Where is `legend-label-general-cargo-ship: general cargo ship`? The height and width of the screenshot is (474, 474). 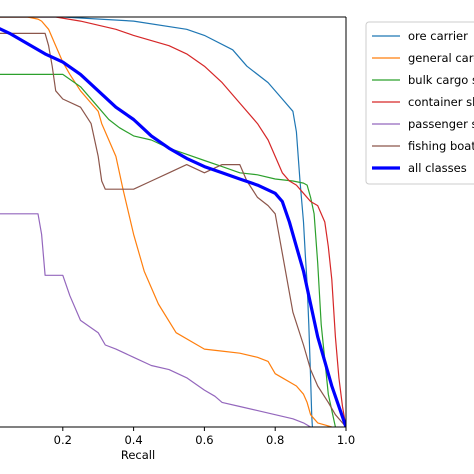 legend-label-general-cargo-ship: general cargo ship is located at coordinates (441, 58).